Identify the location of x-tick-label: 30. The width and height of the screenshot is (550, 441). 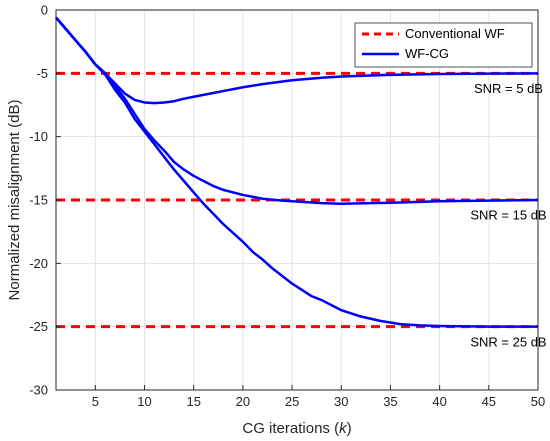
(341, 401).